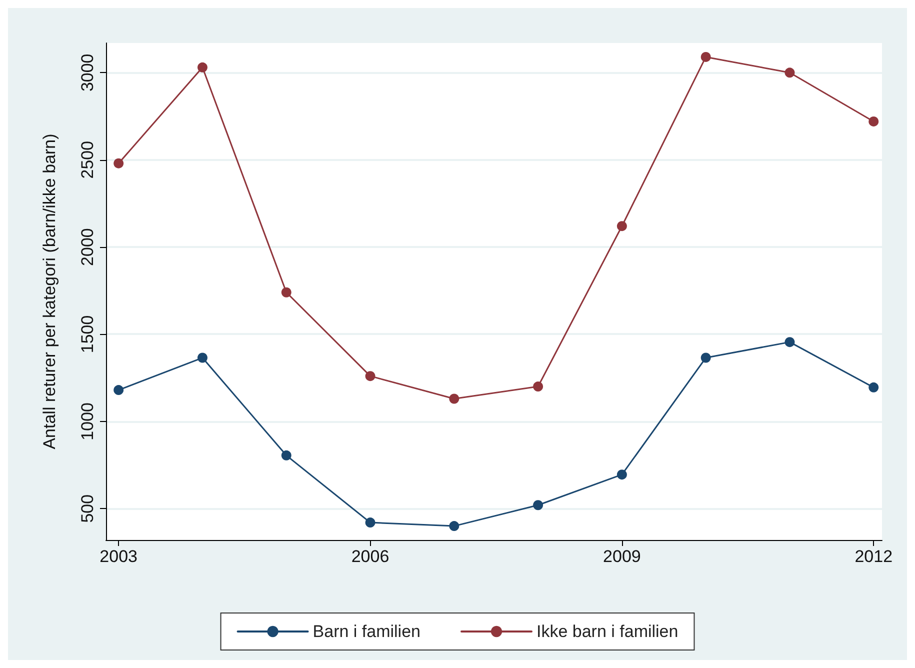 This screenshot has width=915, height=668. I want to click on y-tick-label: 500, so click(87, 508).